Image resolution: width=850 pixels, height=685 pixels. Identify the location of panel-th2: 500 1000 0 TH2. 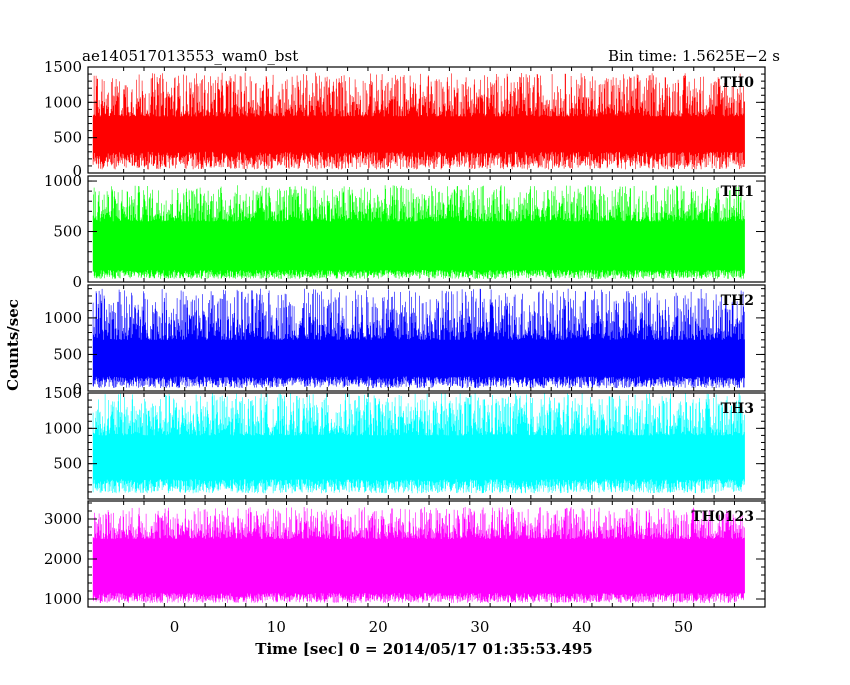
(405, 341).